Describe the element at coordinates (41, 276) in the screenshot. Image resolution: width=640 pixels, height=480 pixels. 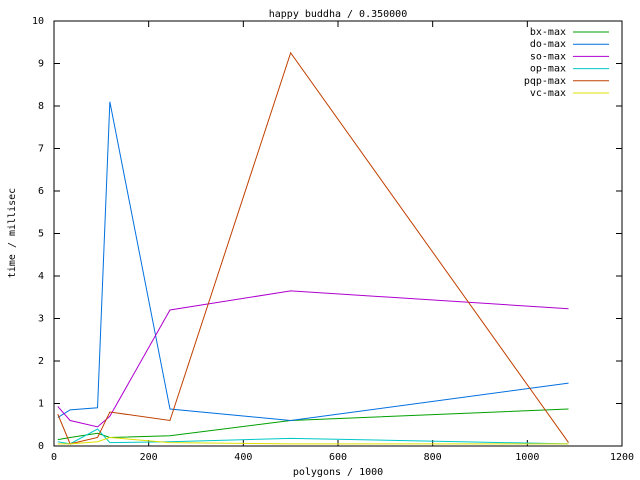
I see `y-tick-label: 4` at that location.